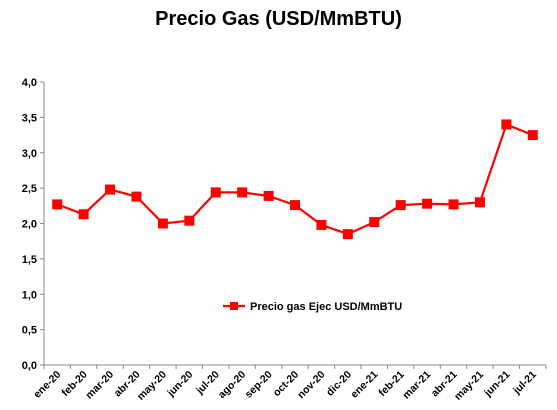 The height and width of the screenshot is (410, 557). Describe the element at coordinates (29, 118) in the screenshot. I see `y-tick-label: 3,5` at that location.